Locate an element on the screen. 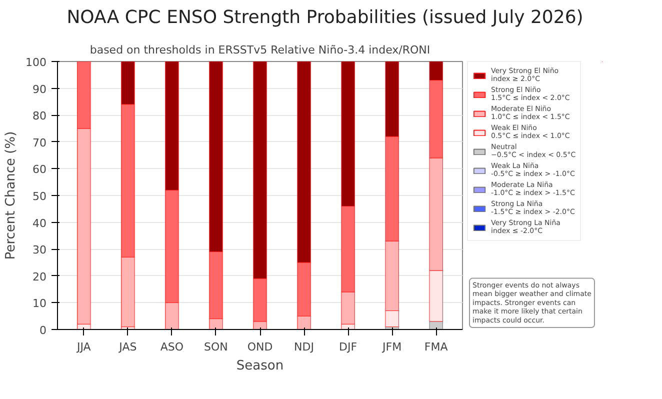 The width and height of the screenshot is (662, 399). y-tick-label: 60 is located at coordinates (39, 169).